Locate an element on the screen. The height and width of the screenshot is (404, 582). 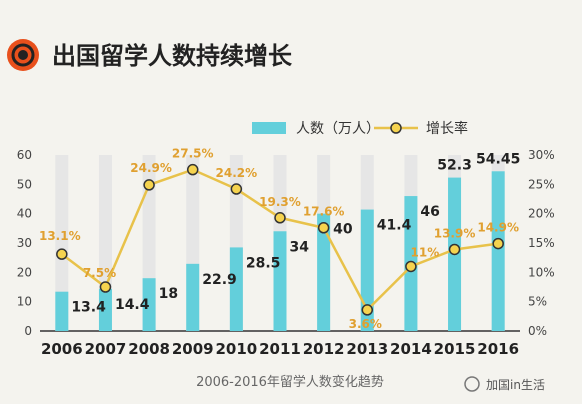
growth-rate-label: 13.1% is located at coordinates (60, 236).